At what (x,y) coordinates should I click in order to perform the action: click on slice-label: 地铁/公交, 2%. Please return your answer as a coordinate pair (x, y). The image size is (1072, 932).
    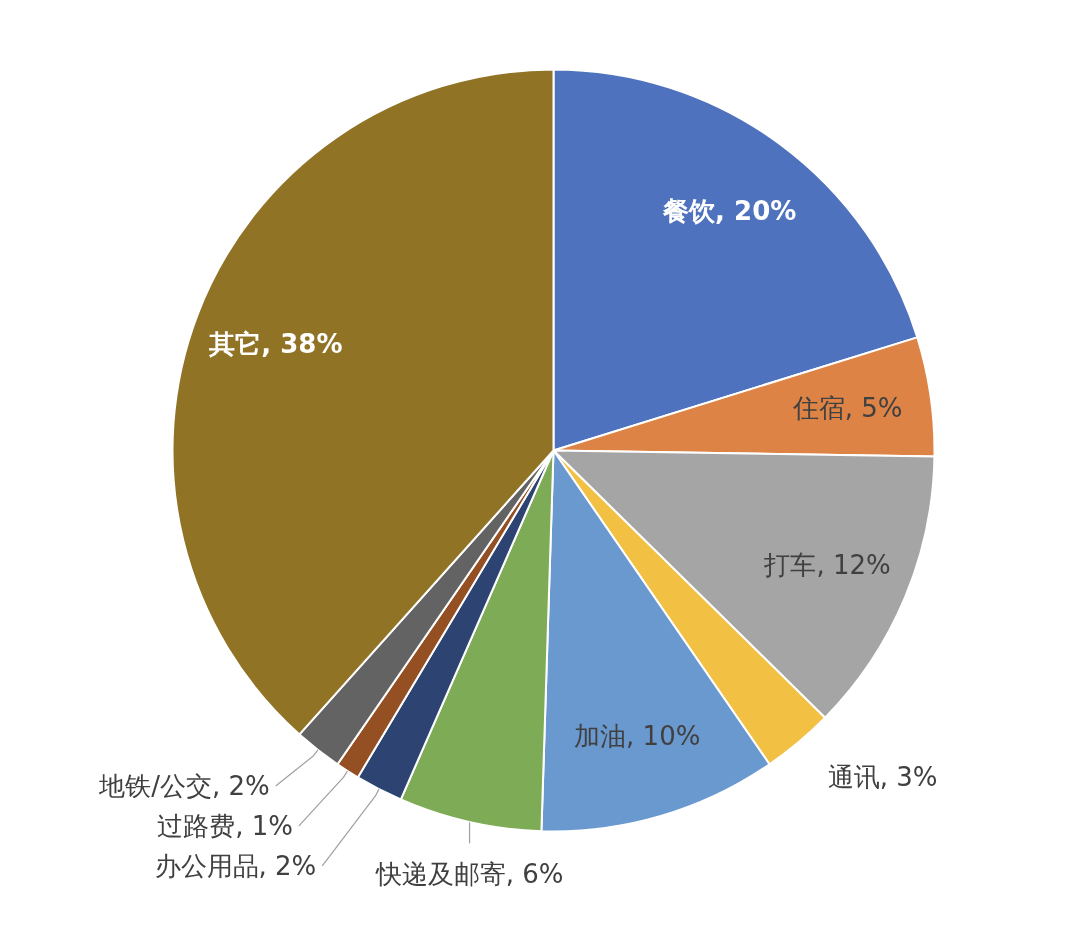
    Looking at the image, I should click on (184, 785).